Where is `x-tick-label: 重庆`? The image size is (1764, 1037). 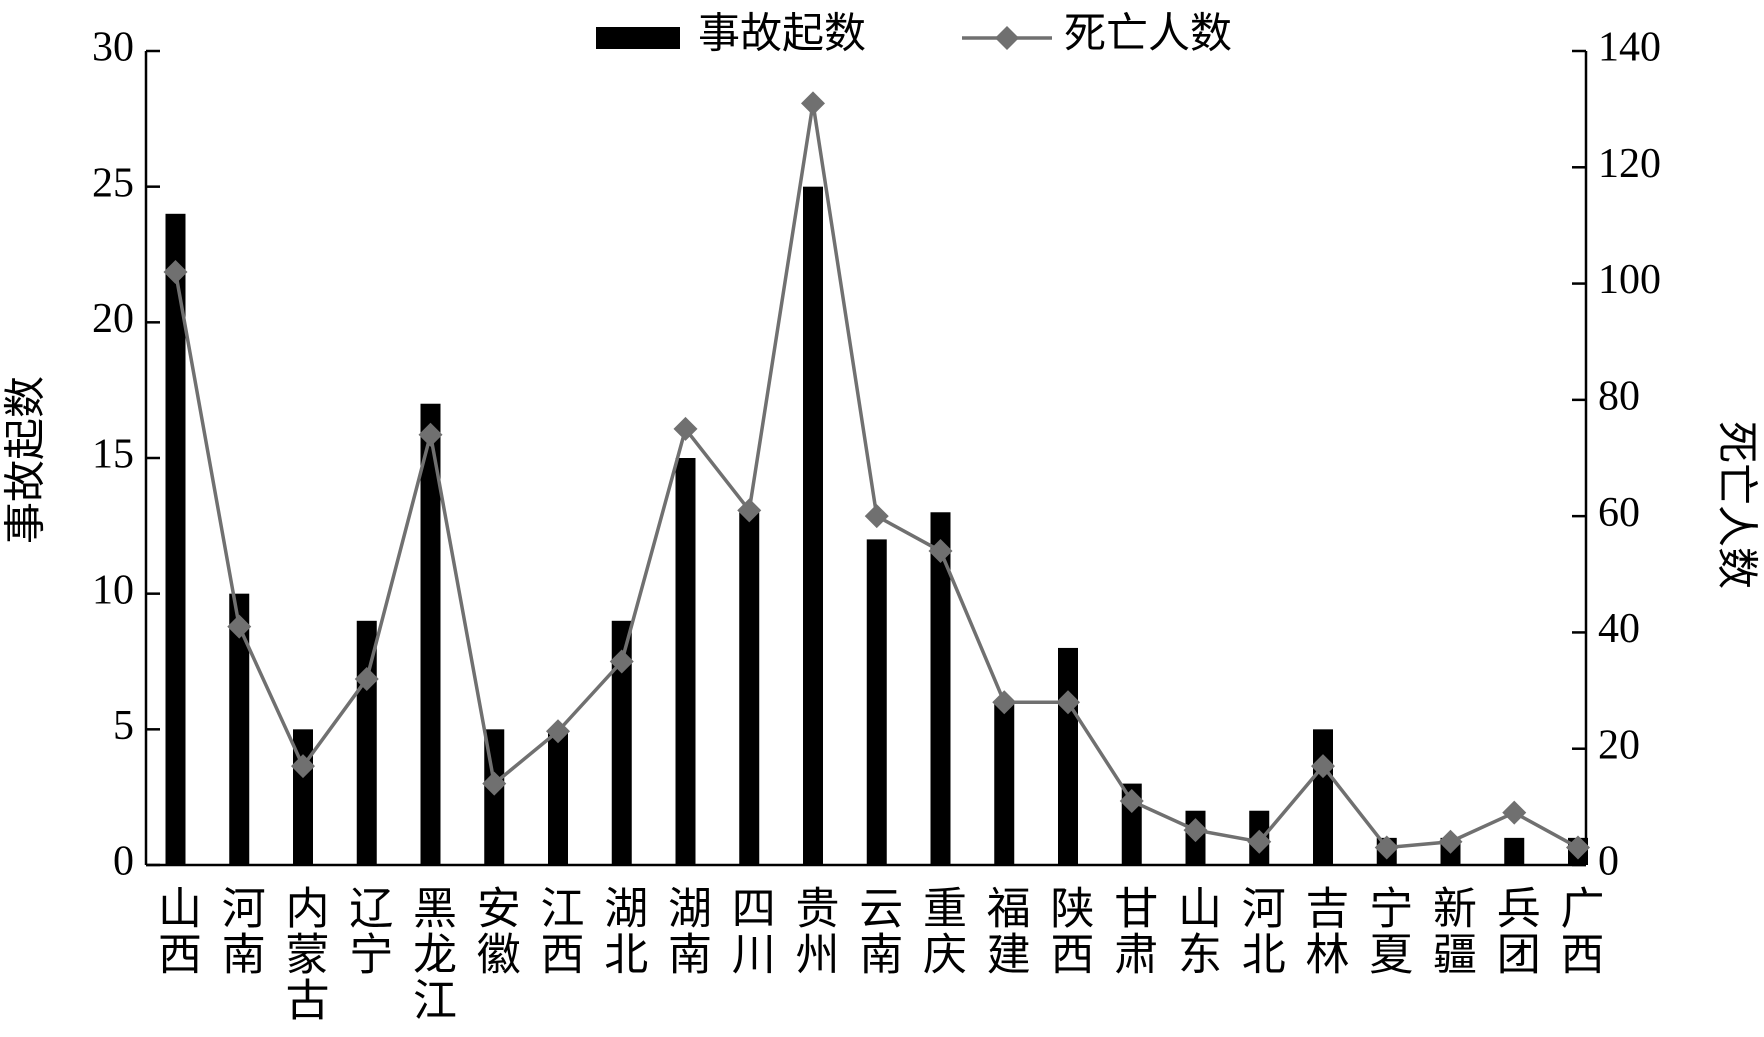 x-tick-label: 重庆 is located at coordinates (941, 931).